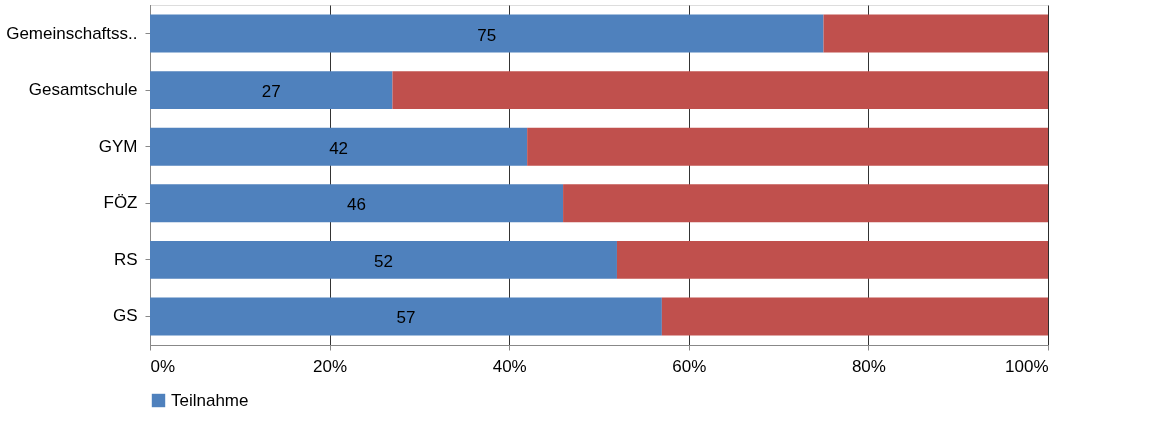 This screenshot has height=439, width=1155. Describe the element at coordinates (509, 366) in the screenshot. I see `x-tick-label: 40%` at that location.